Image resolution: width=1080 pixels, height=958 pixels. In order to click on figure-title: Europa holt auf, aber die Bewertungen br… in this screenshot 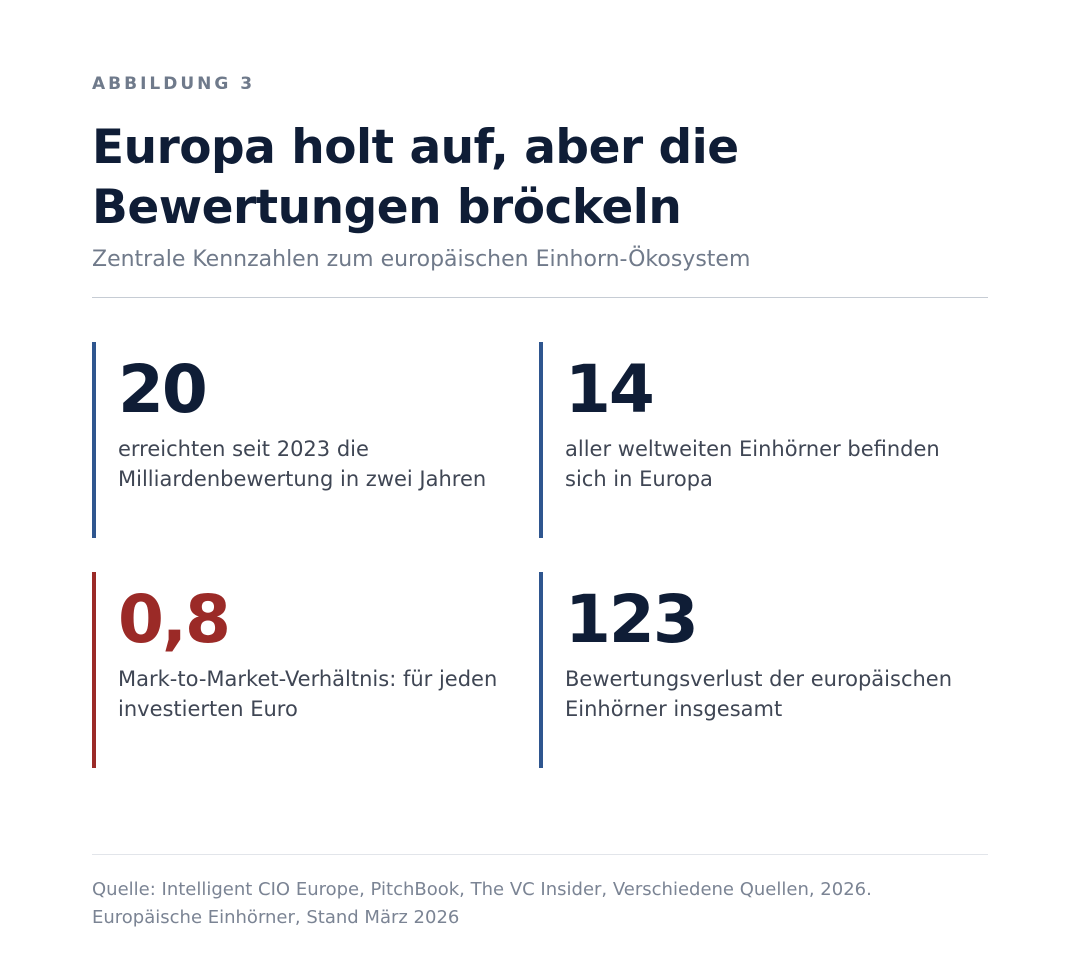, I will do `click(415, 177)`.